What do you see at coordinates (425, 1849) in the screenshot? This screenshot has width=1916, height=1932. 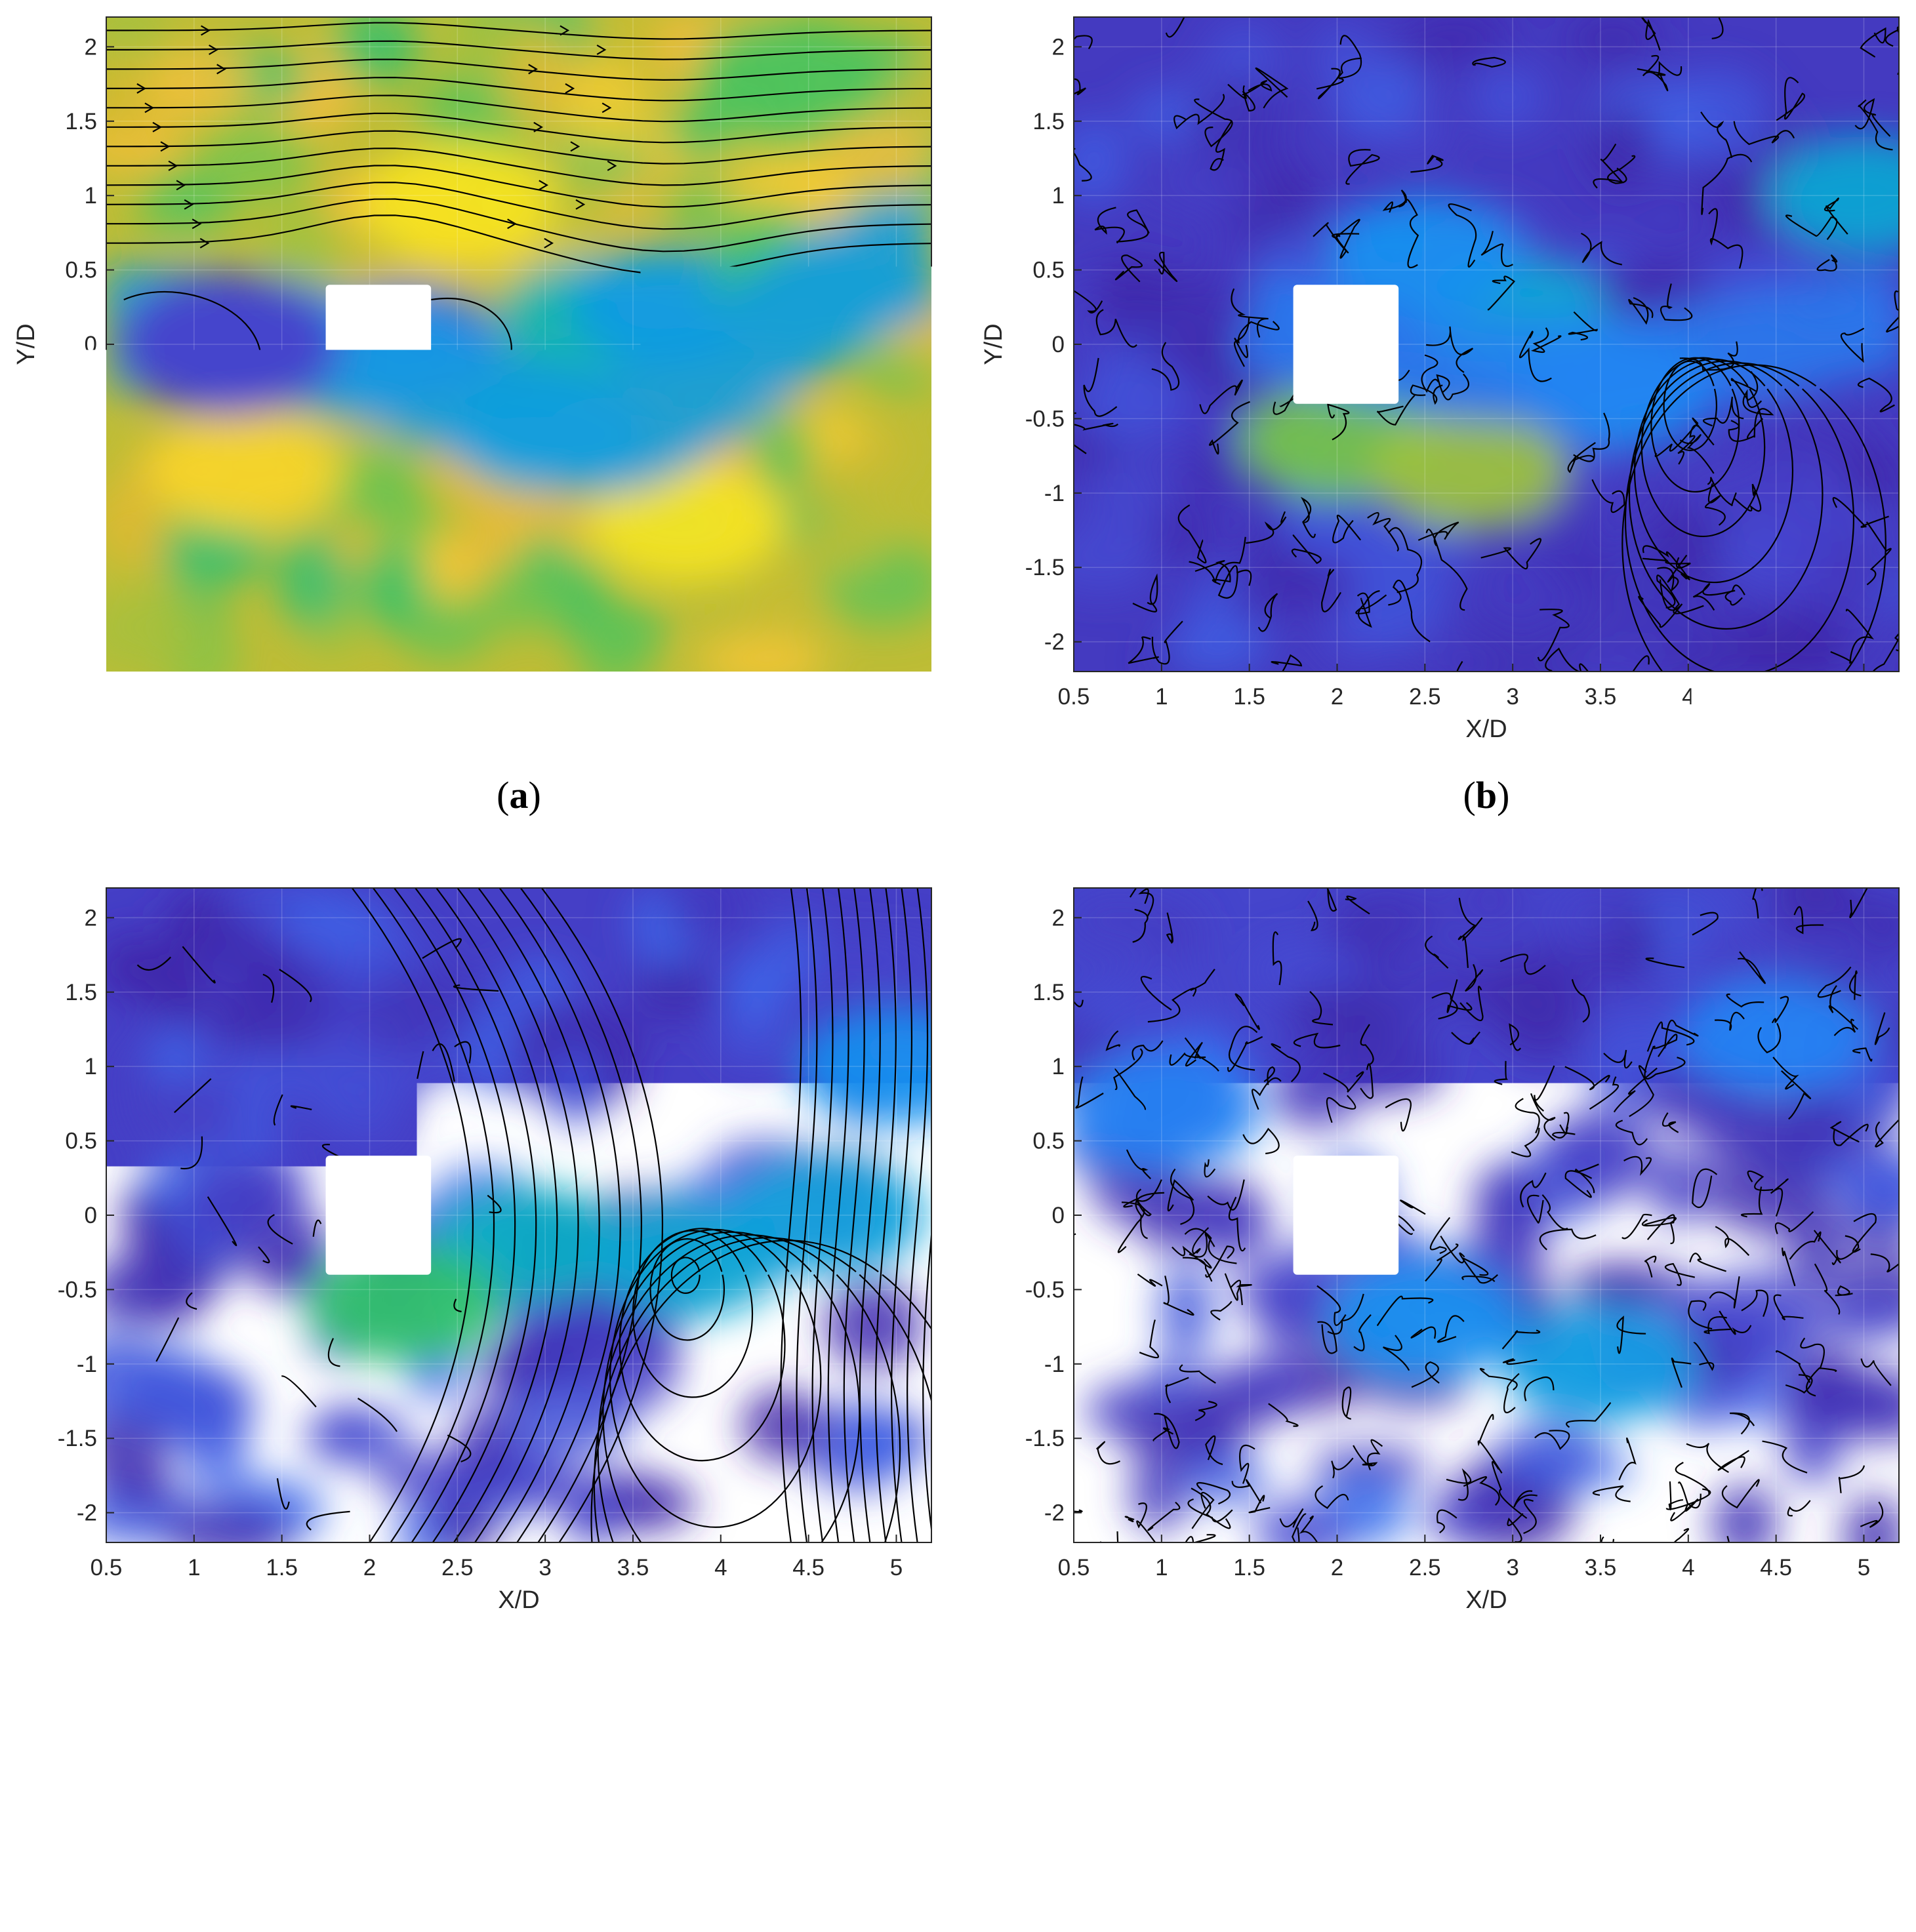 I see `colorbar-tick-label: 0.2` at bounding box center [425, 1849].